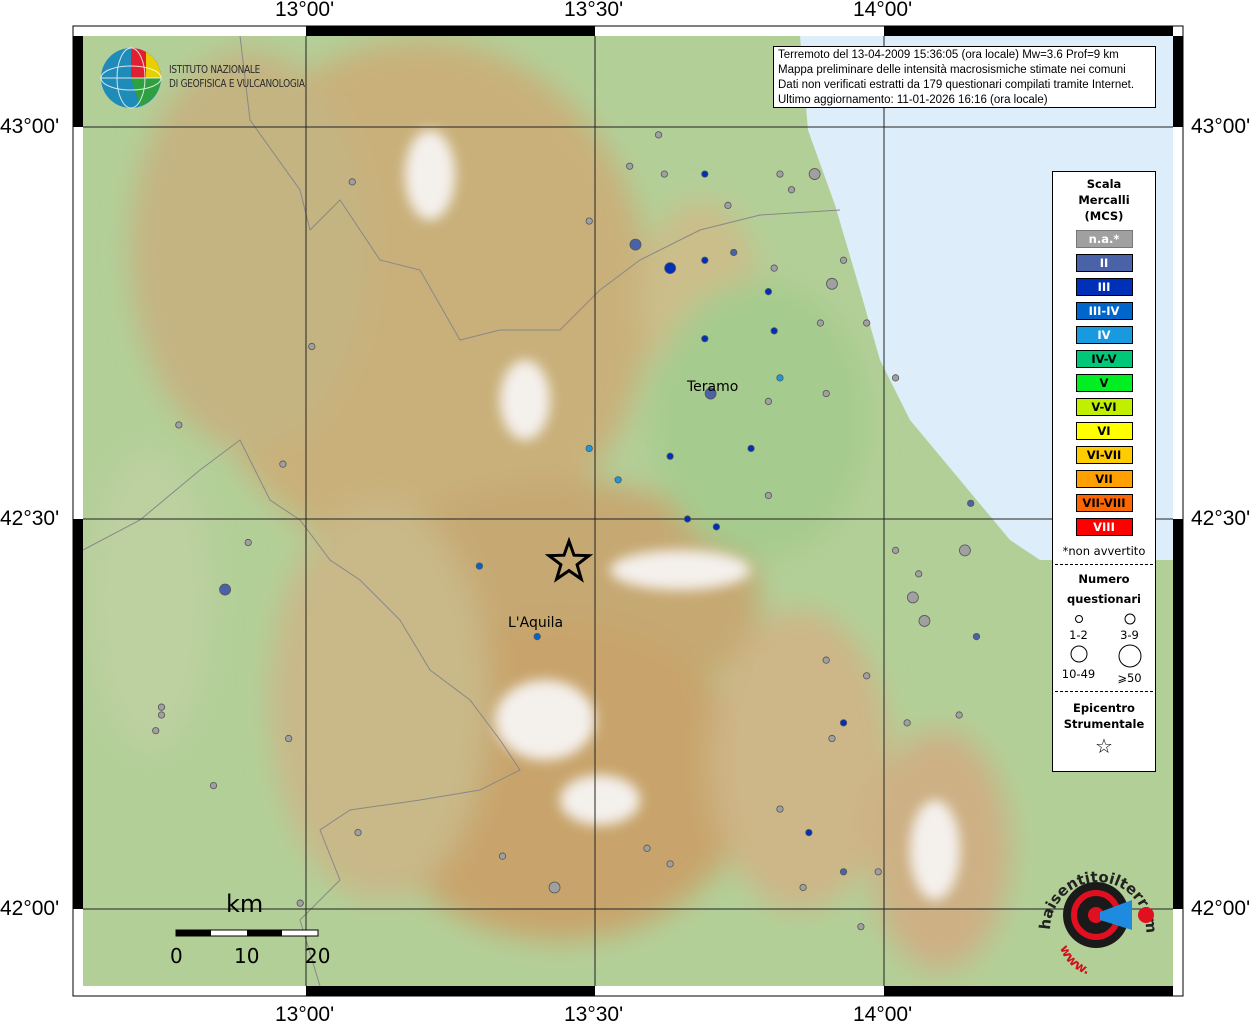 The width and height of the screenshot is (1256, 1027). What do you see at coordinates (1104, 455) in the screenshot?
I see `legend-swatch-vi-vii: VI-VII` at bounding box center [1104, 455].